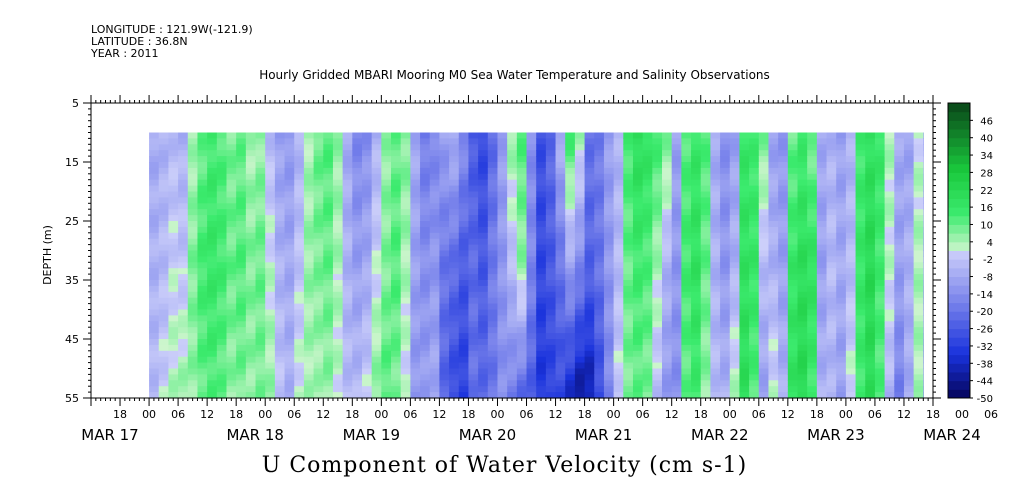 The width and height of the screenshot is (1009, 504). I want to click on x-tick-label: 18, so click(120, 414).